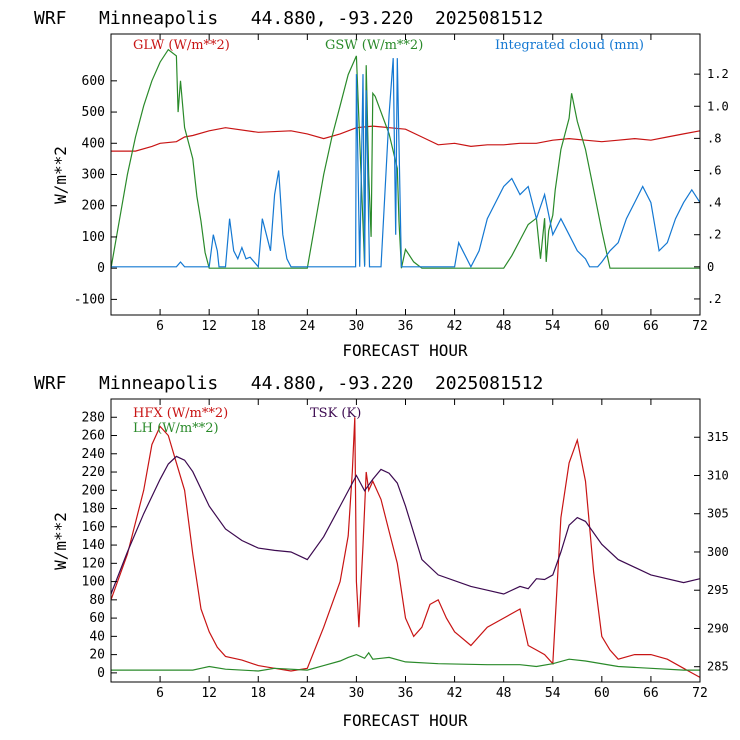 This screenshot has width=740, height=740. I want to click on y-tick-label: 20, so click(97, 655).